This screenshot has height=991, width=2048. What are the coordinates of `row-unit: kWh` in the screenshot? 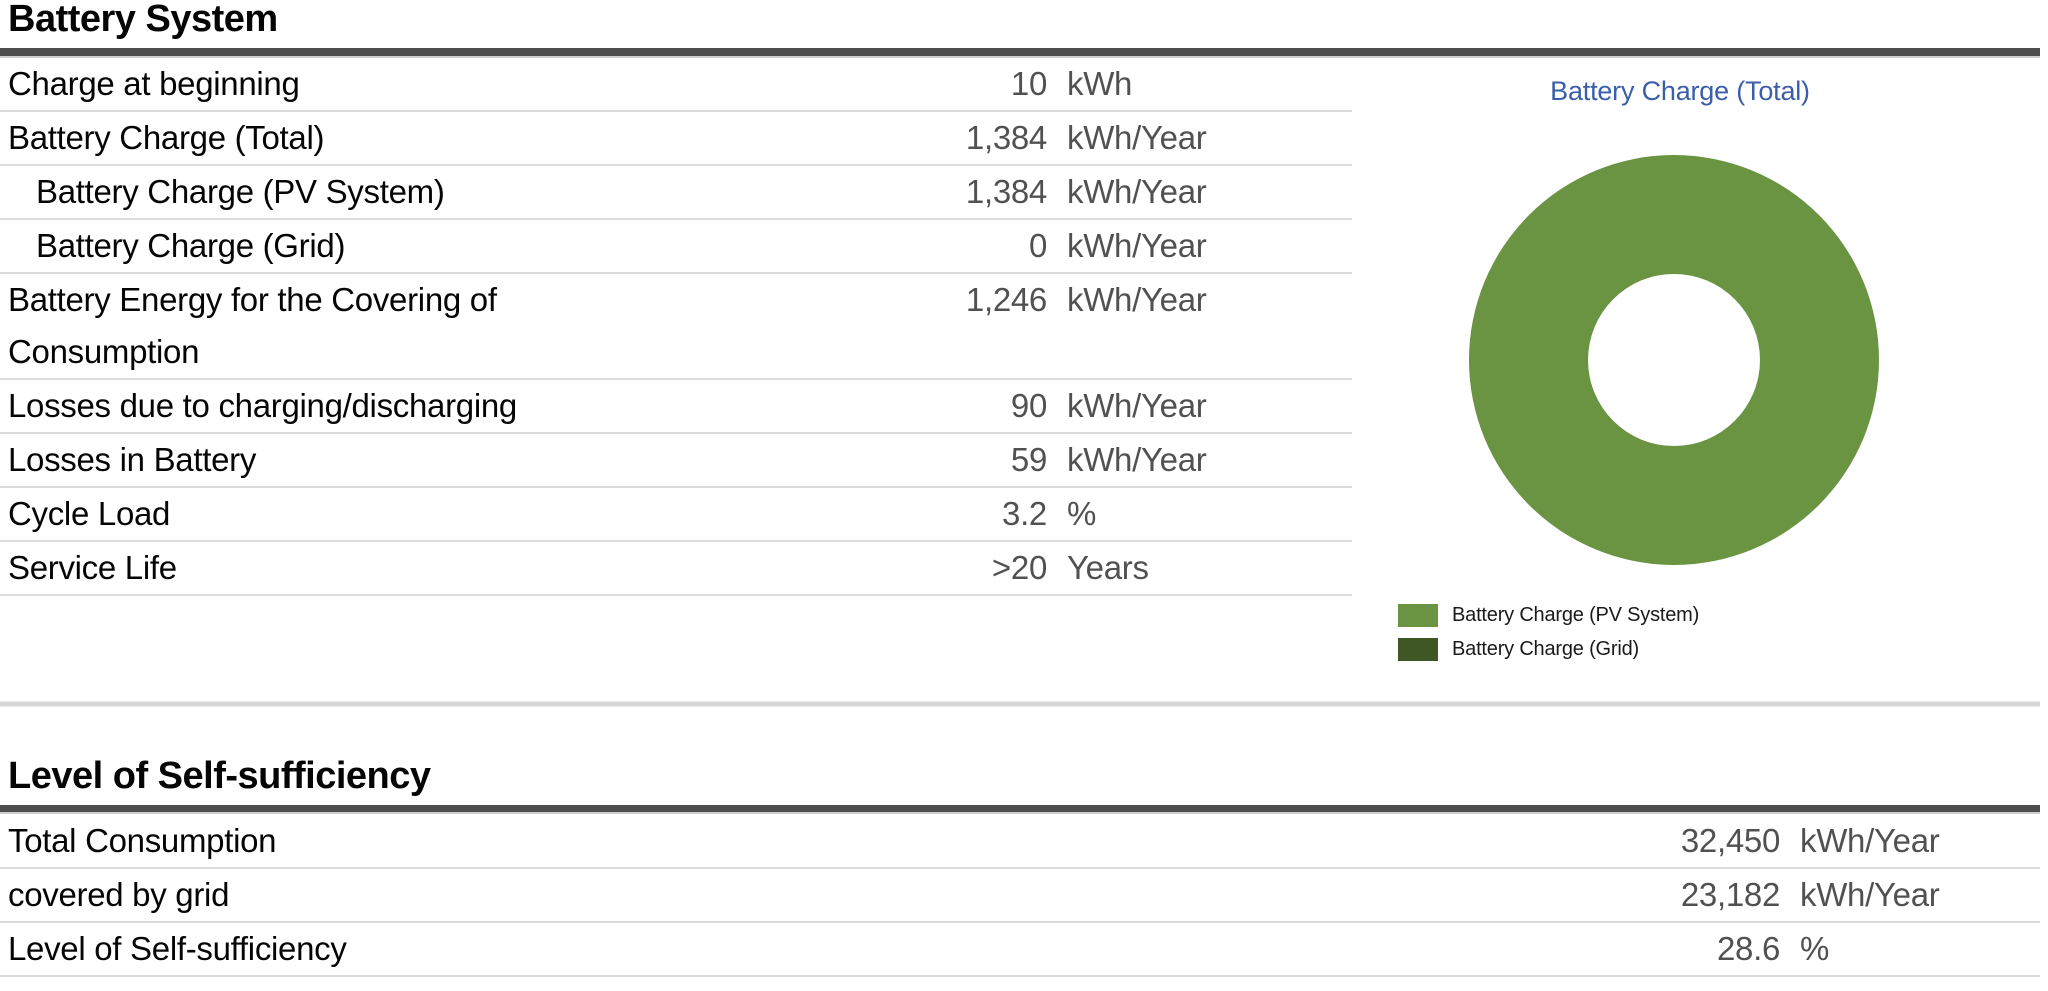 It's located at (1100, 83).